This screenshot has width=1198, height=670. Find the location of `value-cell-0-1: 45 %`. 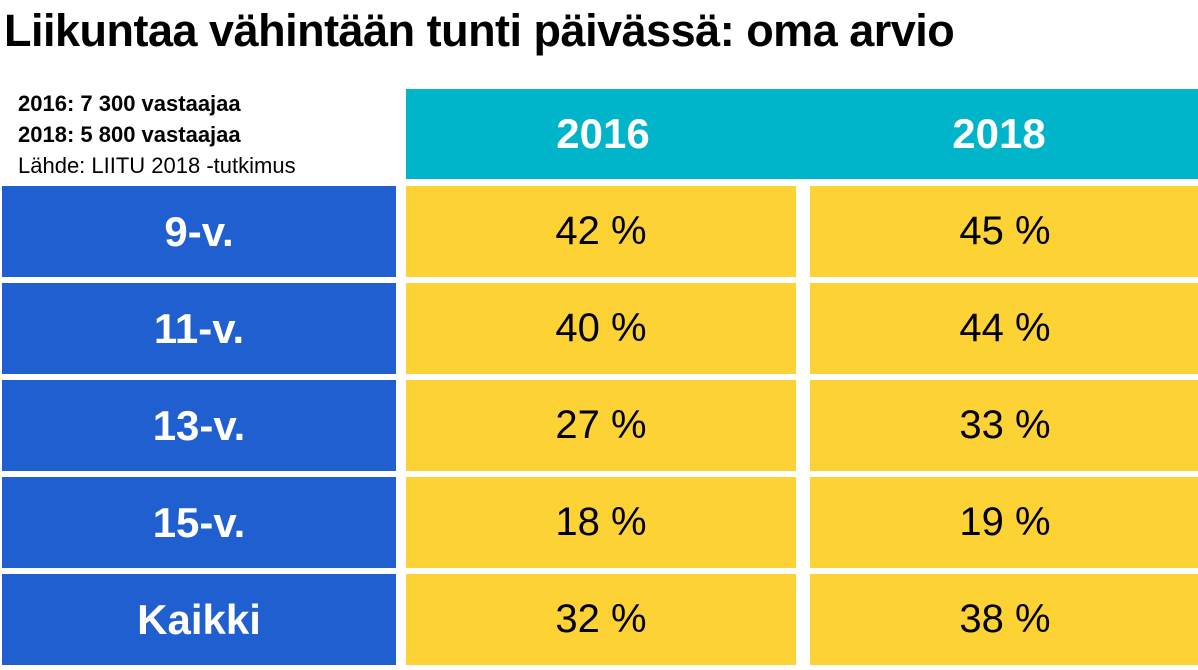

value-cell-0-1: 45 % is located at coordinates (1004, 231).